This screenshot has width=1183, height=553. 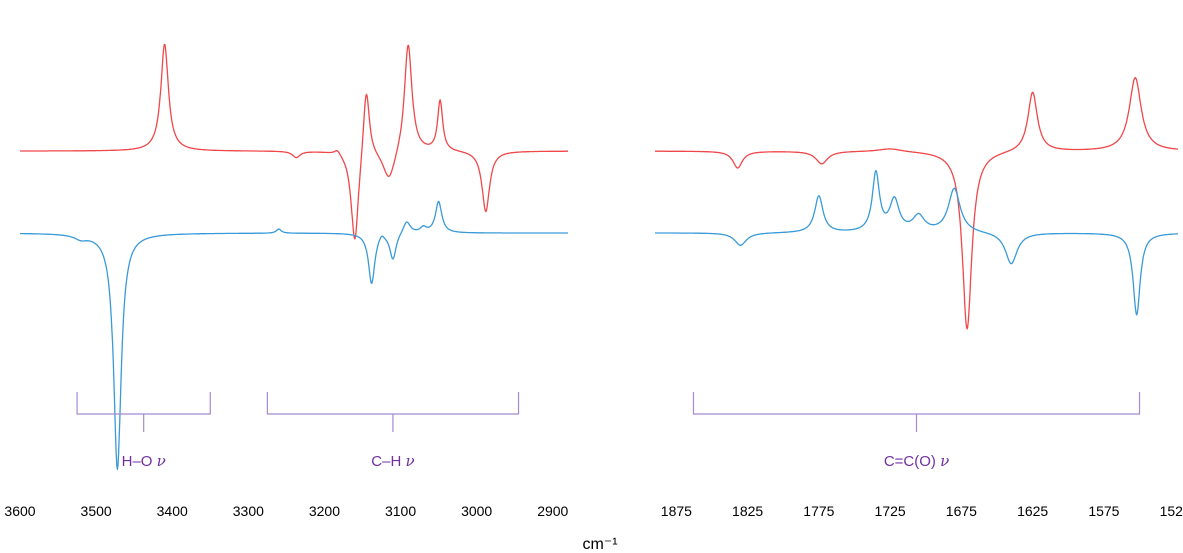 What do you see at coordinates (922, 511) in the screenshot?
I see `panel-low-tick-labels: 1875 1825 1775 1725 1675 1625 1575 1525` at bounding box center [922, 511].